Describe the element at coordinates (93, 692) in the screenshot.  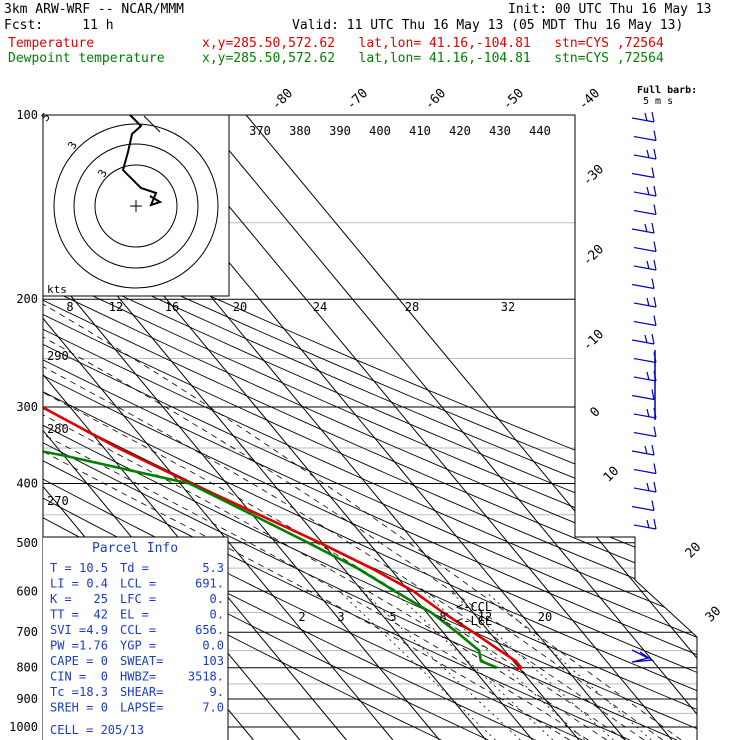
I see `parcel-row-value: 18.3` at that location.